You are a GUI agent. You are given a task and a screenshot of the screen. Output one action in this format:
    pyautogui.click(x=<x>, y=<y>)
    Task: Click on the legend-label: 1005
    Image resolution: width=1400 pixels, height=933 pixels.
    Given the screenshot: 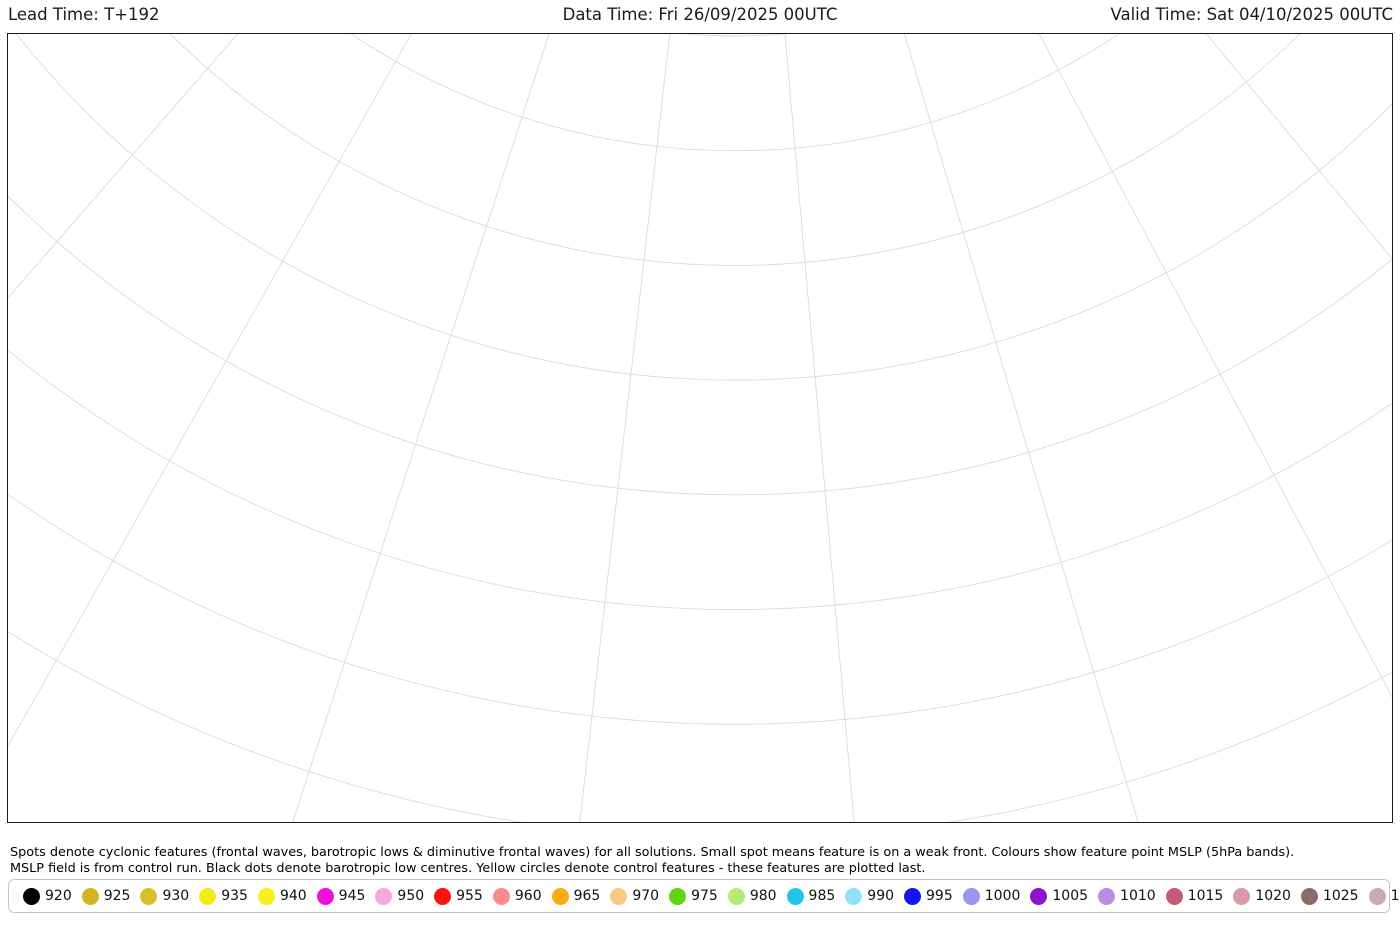 What is the action you would take?
    pyautogui.click(x=1070, y=896)
    